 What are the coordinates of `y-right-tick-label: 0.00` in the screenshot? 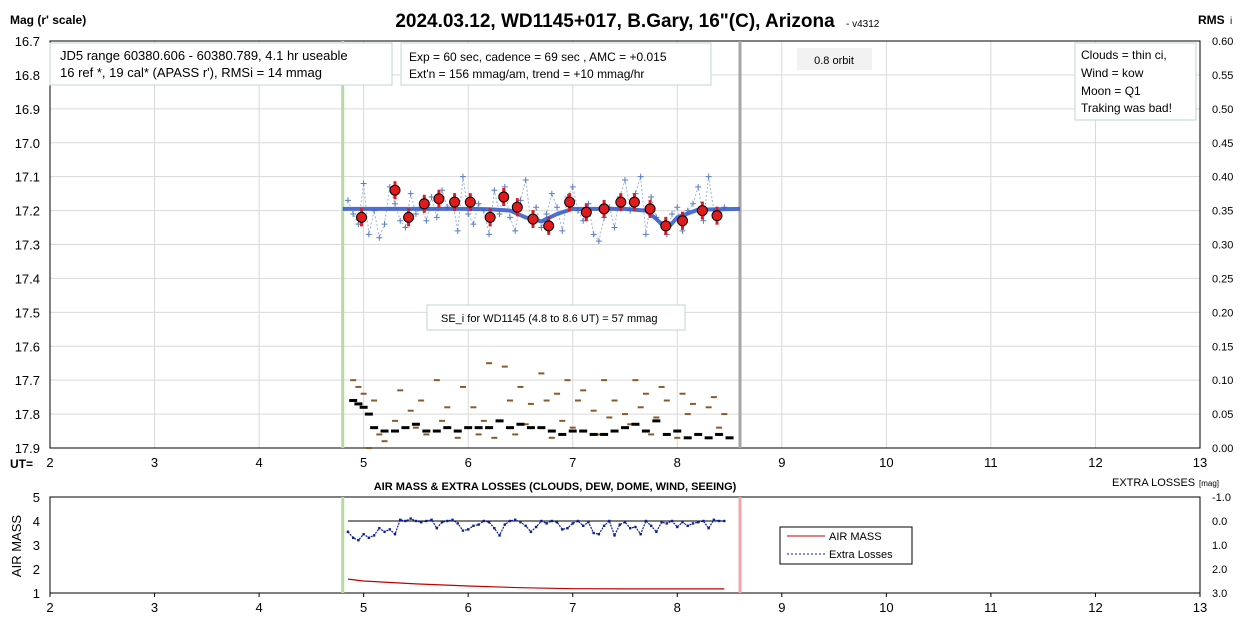 It's located at (1222, 449).